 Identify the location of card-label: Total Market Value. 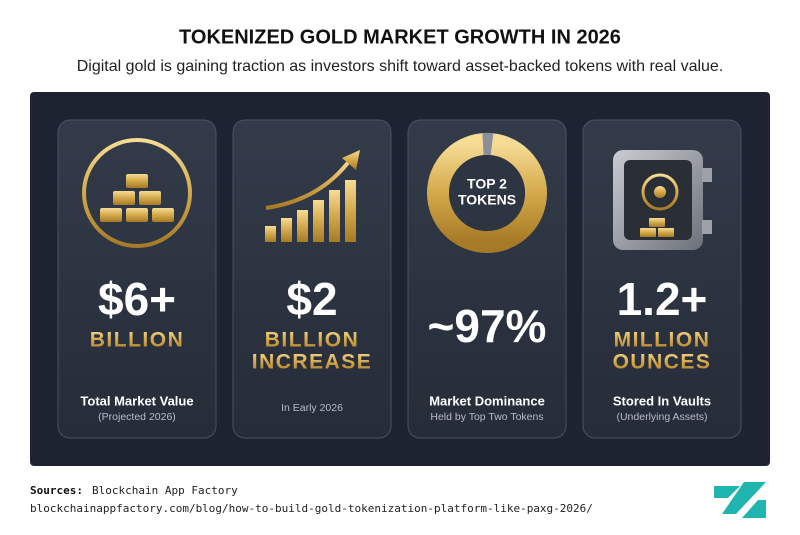
(136, 400).